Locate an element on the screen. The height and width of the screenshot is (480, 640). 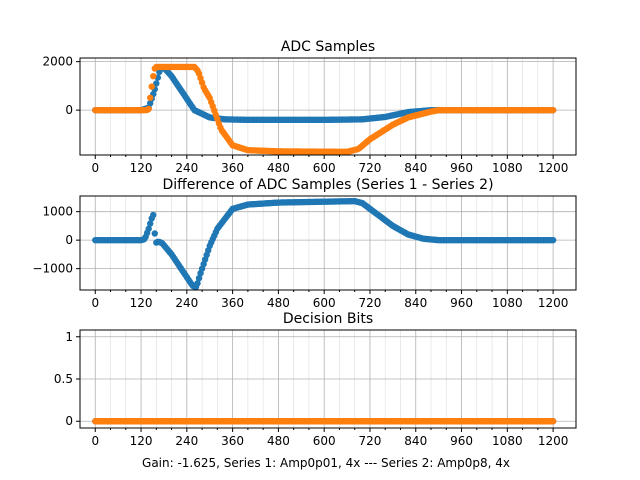
panel-title: ADC Samples is located at coordinates (328, 47).